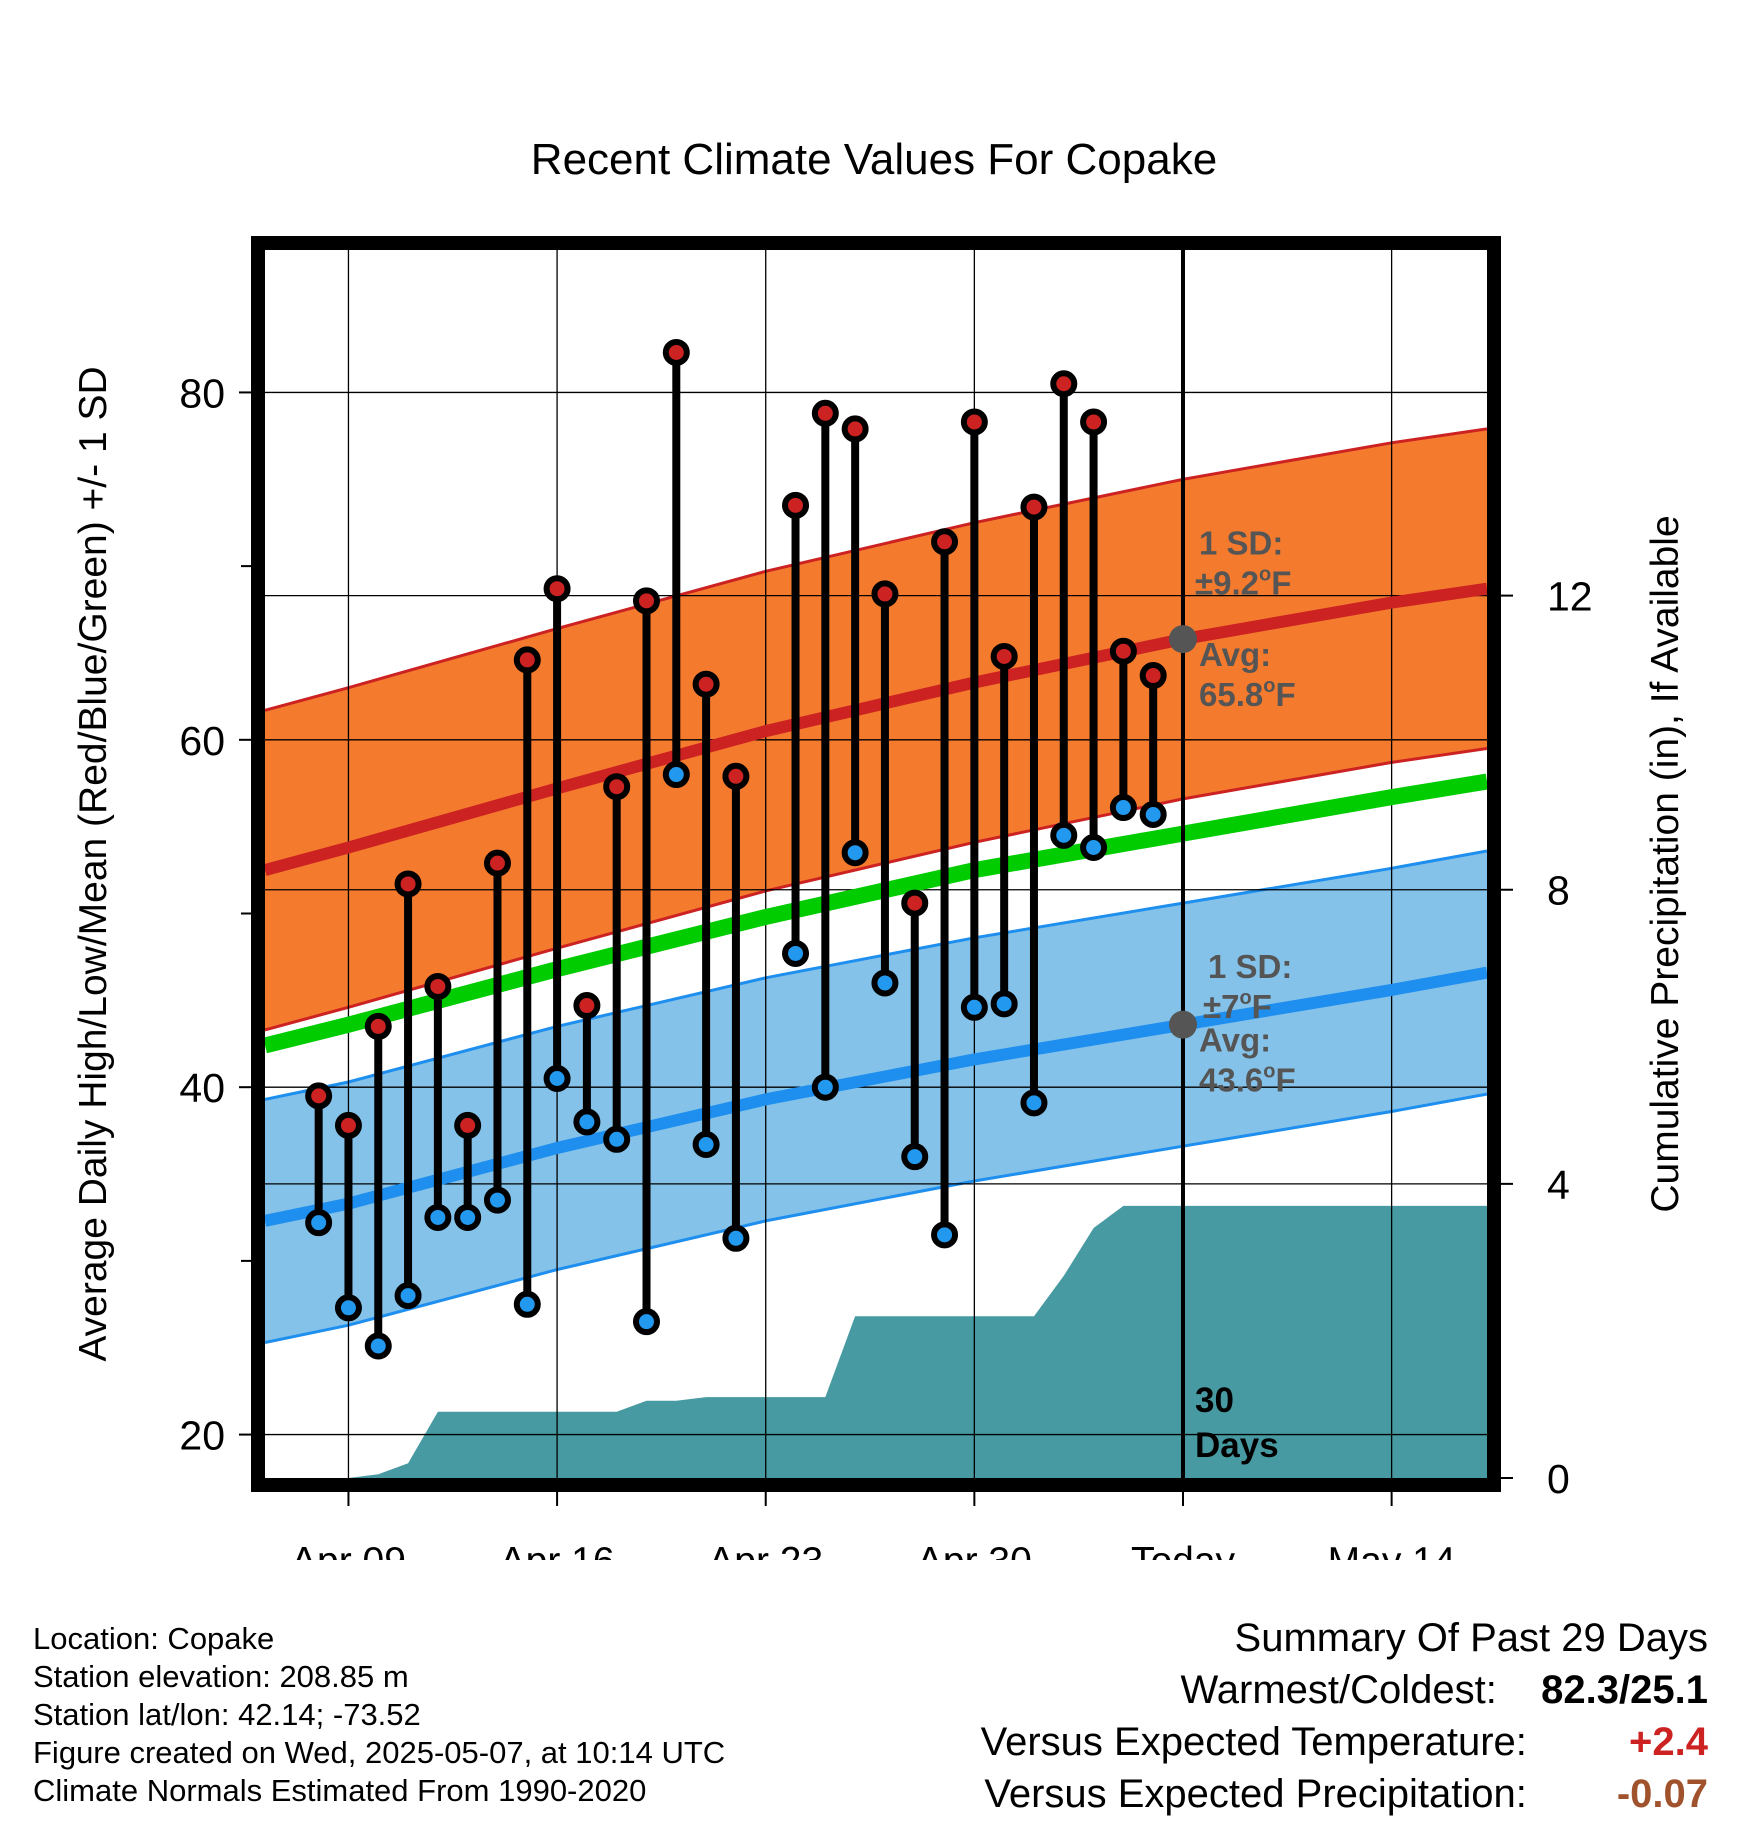 The width and height of the screenshot is (1748, 1828). Describe the element at coordinates (1227, 582) in the screenshot. I see `high-sd-annotation-value: ±9.2` at that location.